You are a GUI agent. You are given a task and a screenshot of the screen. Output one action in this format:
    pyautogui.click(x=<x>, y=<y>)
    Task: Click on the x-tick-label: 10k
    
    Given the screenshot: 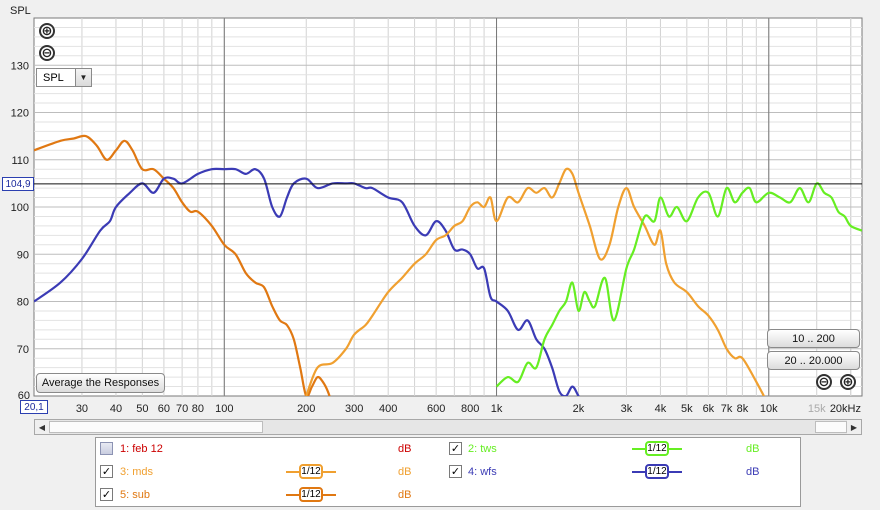 What is the action you would take?
    pyautogui.click(x=769, y=409)
    